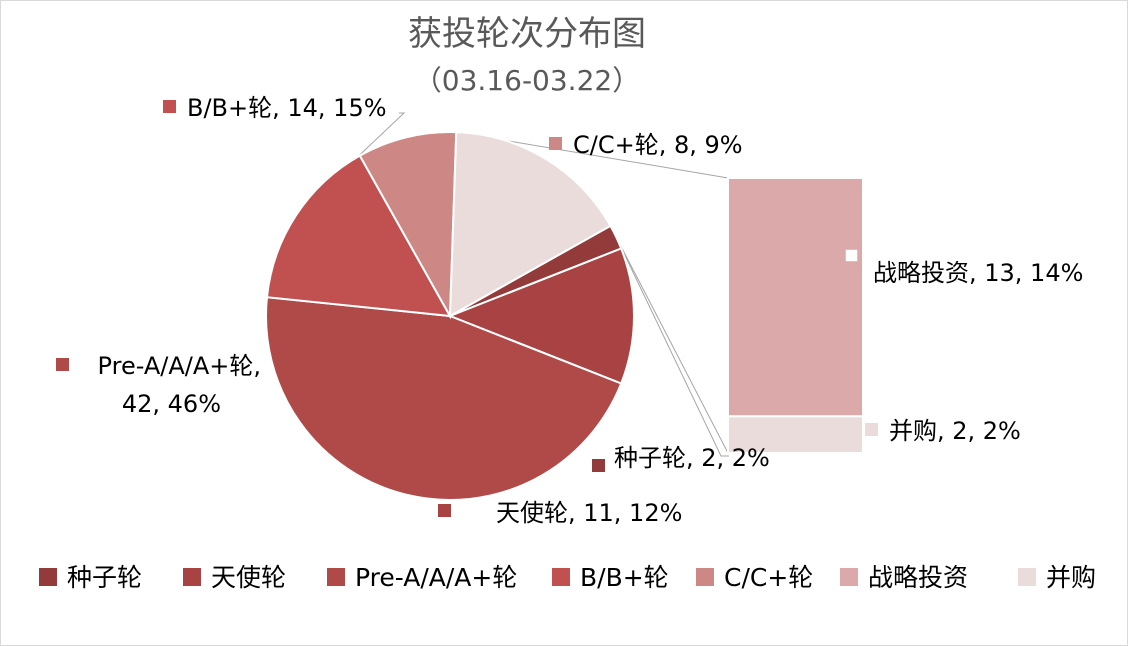 The image size is (1128, 646). I want to click on secondary-bar-group, so click(795, 316).